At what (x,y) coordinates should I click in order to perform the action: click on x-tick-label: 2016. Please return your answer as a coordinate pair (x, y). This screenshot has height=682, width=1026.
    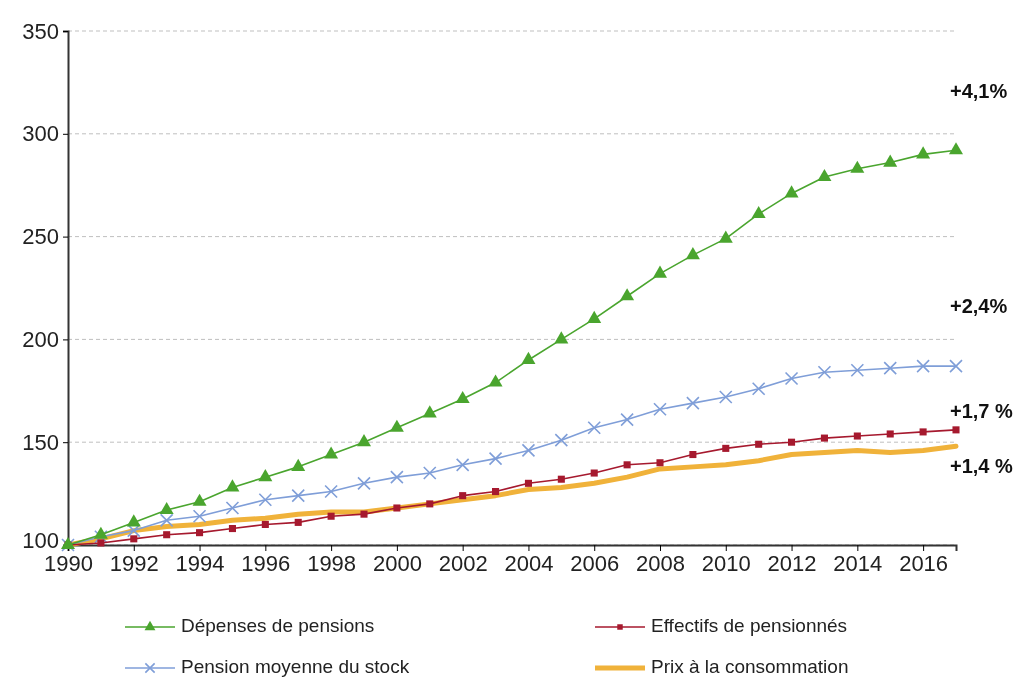
    Looking at the image, I should click on (924, 563).